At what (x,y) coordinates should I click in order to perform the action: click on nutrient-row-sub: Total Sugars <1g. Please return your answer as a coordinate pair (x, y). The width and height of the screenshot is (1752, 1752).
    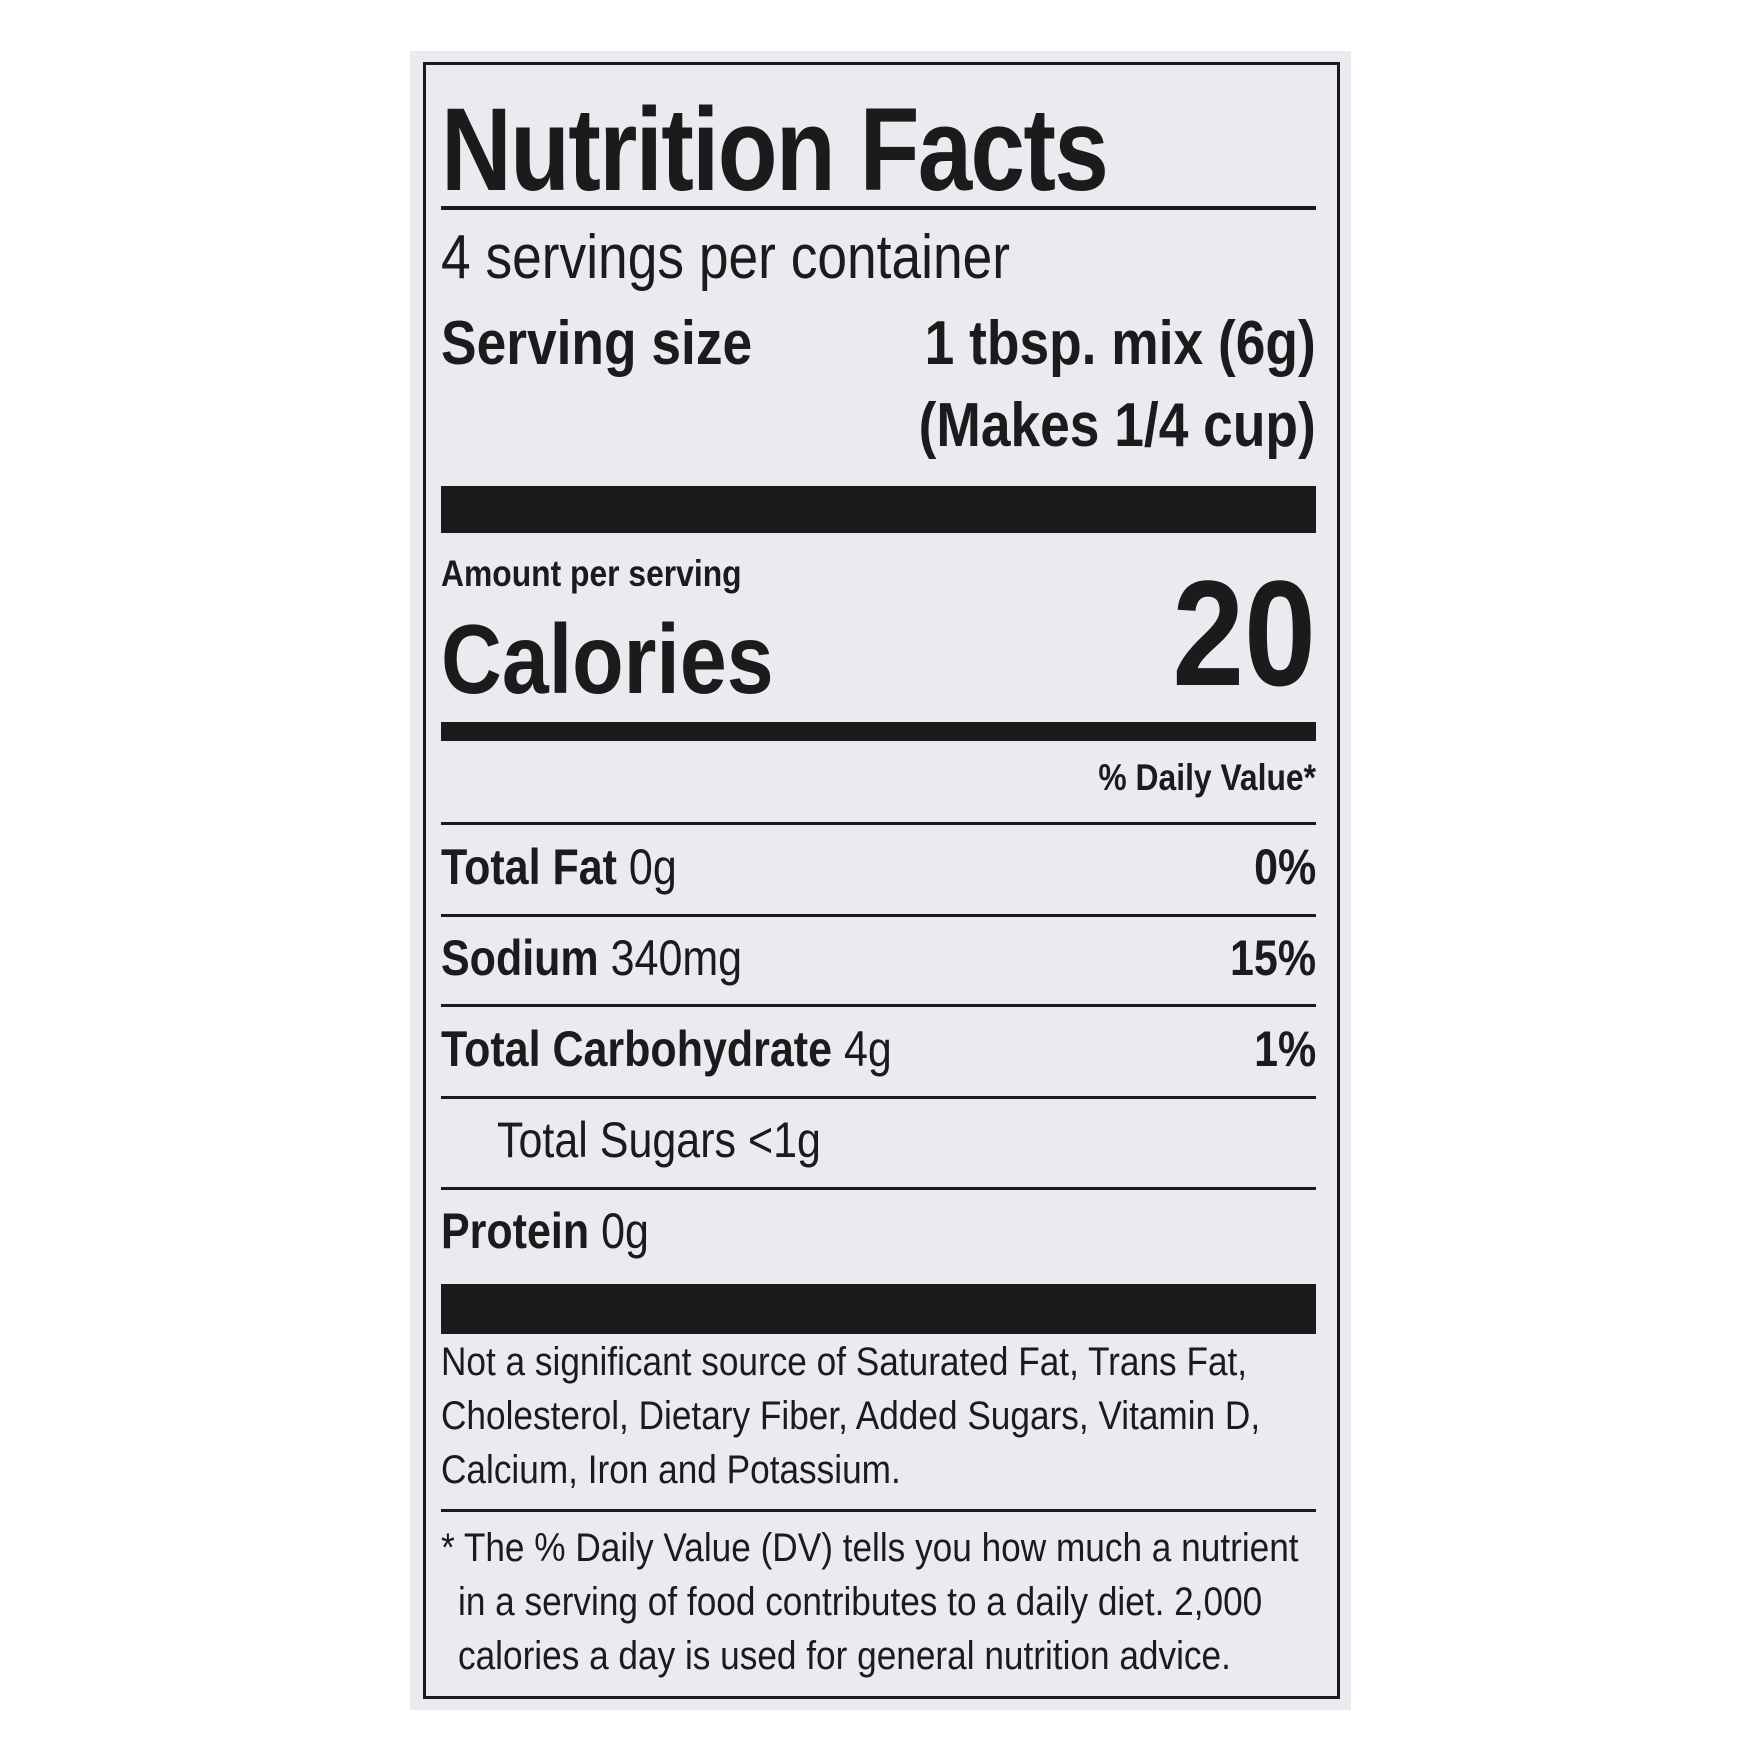
    Looking at the image, I should click on (906, 1140).